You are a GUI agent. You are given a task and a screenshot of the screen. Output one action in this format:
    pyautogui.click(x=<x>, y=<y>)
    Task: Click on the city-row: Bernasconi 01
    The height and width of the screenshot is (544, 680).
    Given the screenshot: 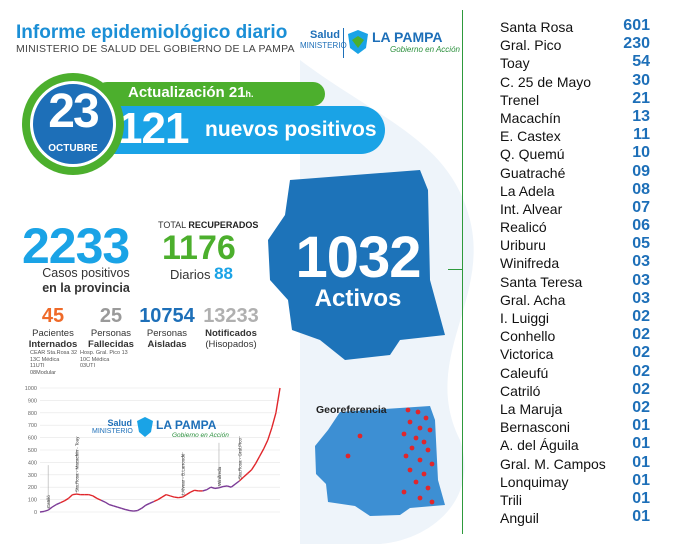 What is the action you would take?
    pyautogui.click(x=575, y=426)
    